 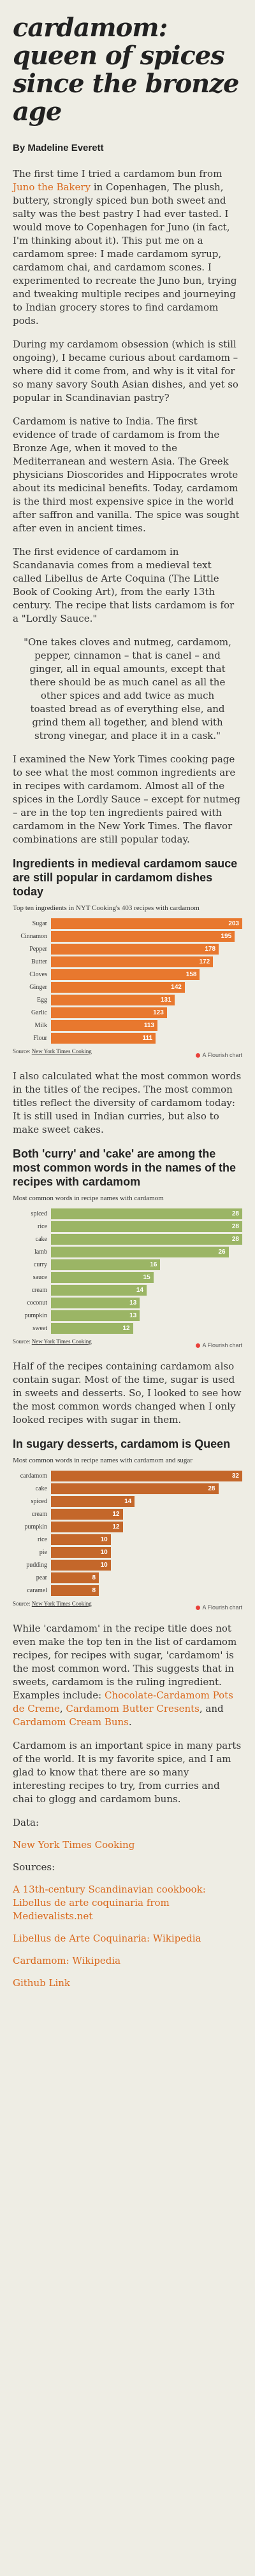 I want to click on separator-text: , and, so click(x=212, y=1708).